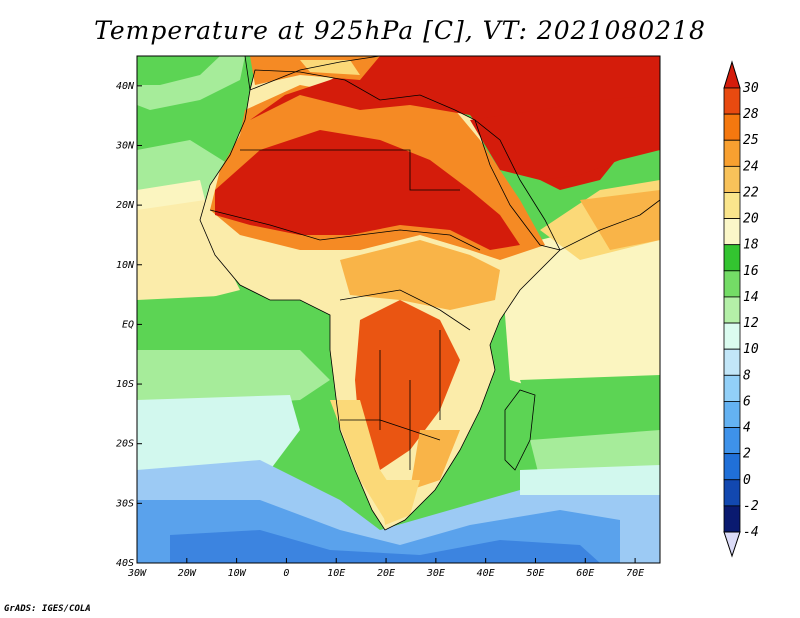 Image resolution: width=800 pixels, height=618 pixels. What do you see at coordinates (330, 67) in the screenshot?
I see `mediterranean-yellow` at bounding box center [330, 67].